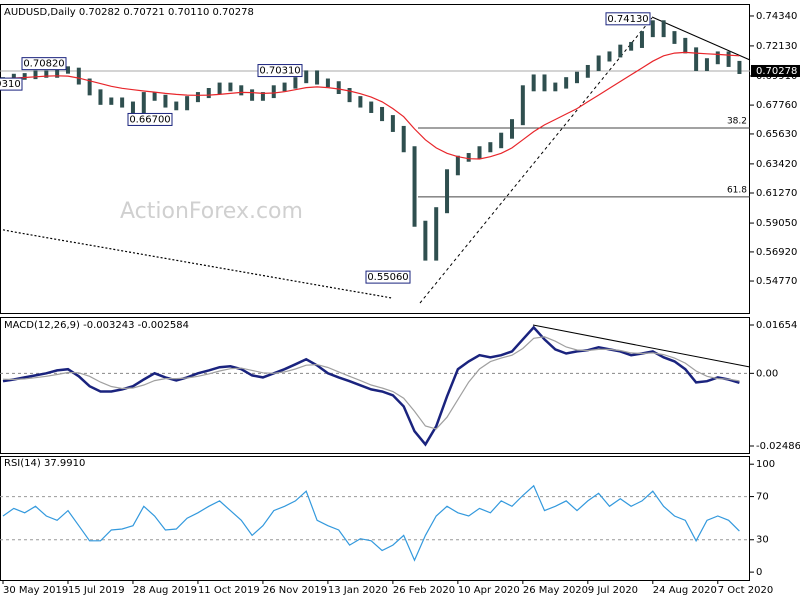 The width and height of the screenshot is (800, 600). What do you see at coordinates (96, 325) in the screenshot?
I see `panel-title: MACD(12,26,9) -0.003243 -0.002584` at bounding box center [96, 325].